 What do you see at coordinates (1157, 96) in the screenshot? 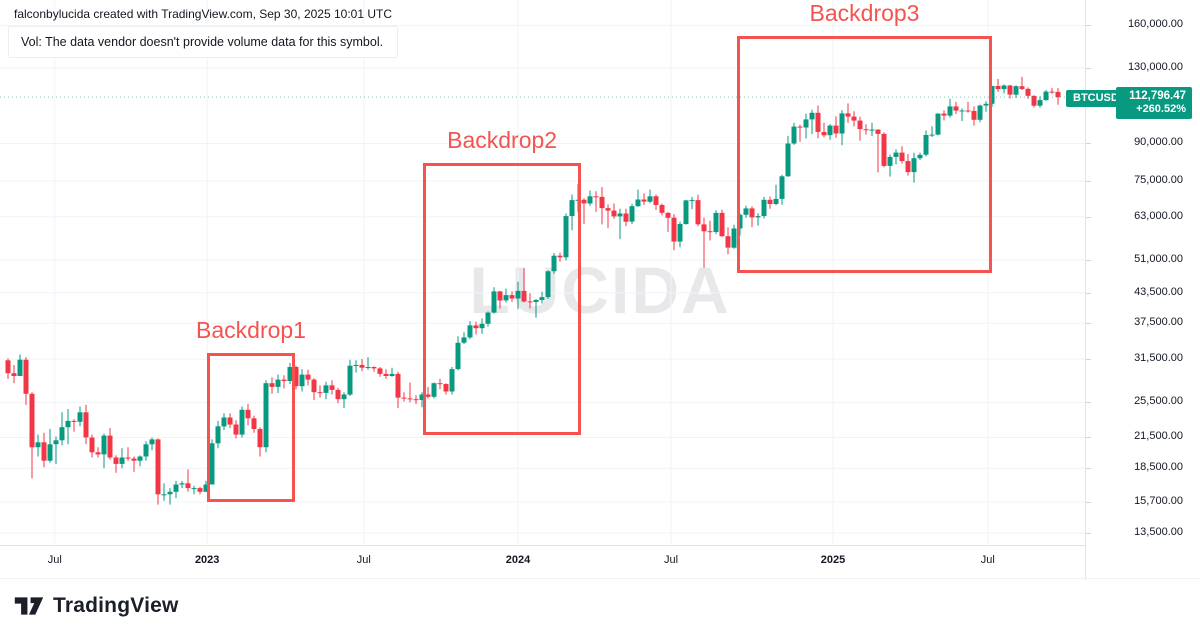
I see `last-price: 112,796.47` at bounding box center [1157, 96].